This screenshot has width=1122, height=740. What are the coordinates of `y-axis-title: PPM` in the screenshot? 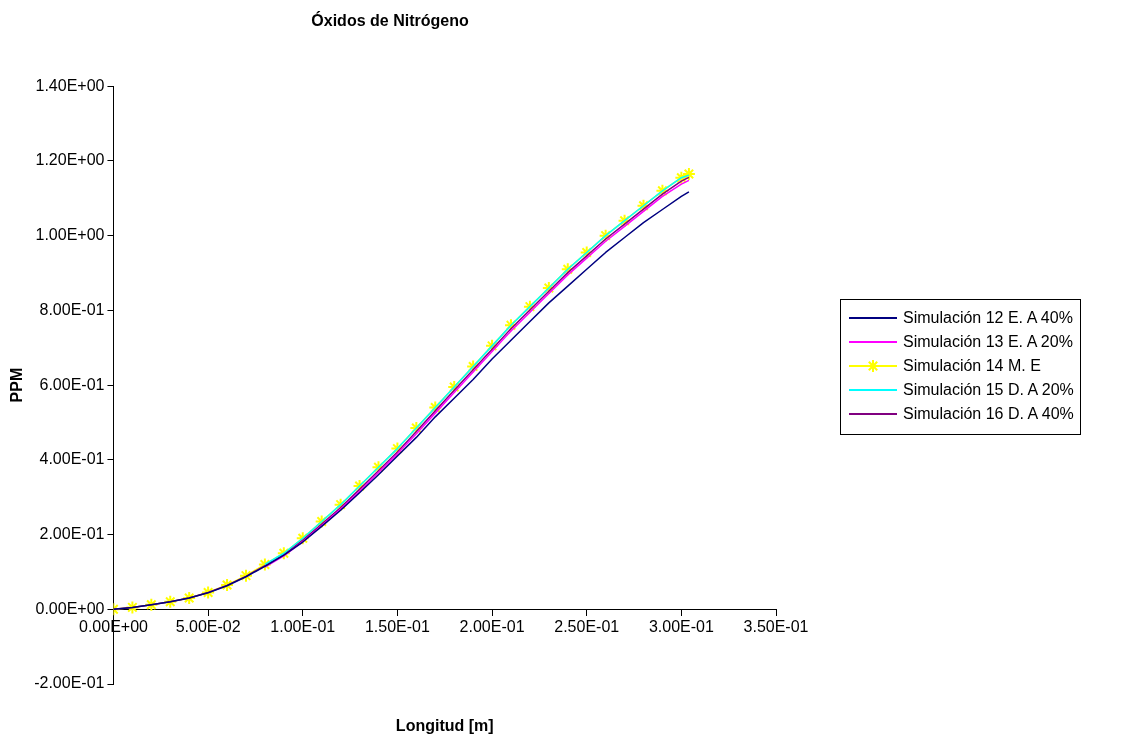 It's located at (17, 385).